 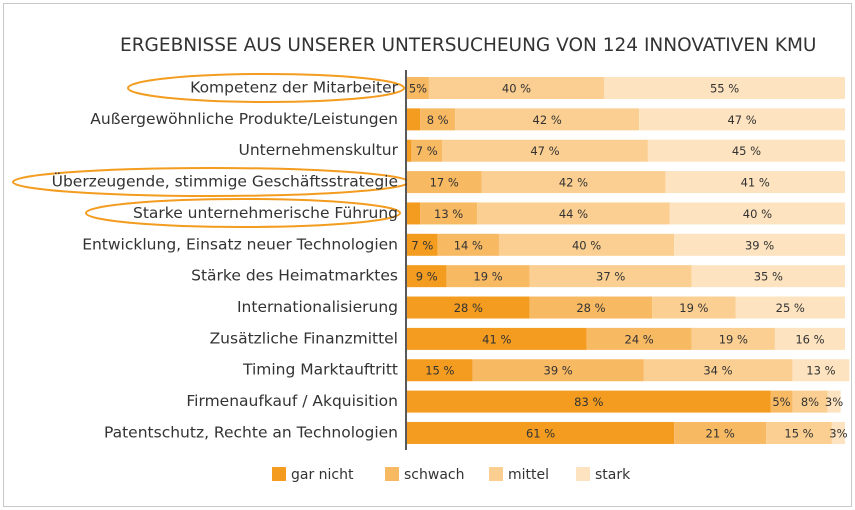 I want to click on category-label: Entwicklung, Einsatz neuer Technologien, so click(x=240, y=244).